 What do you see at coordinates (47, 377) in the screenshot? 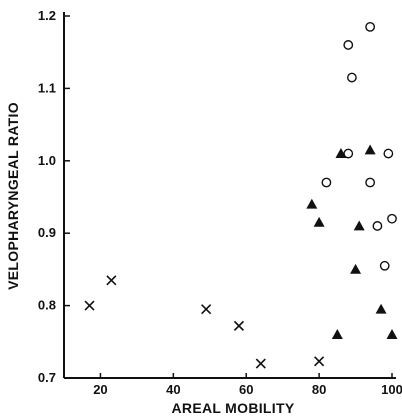
I see `y-tick-label: 0.7` at bounding box center [47, 377].